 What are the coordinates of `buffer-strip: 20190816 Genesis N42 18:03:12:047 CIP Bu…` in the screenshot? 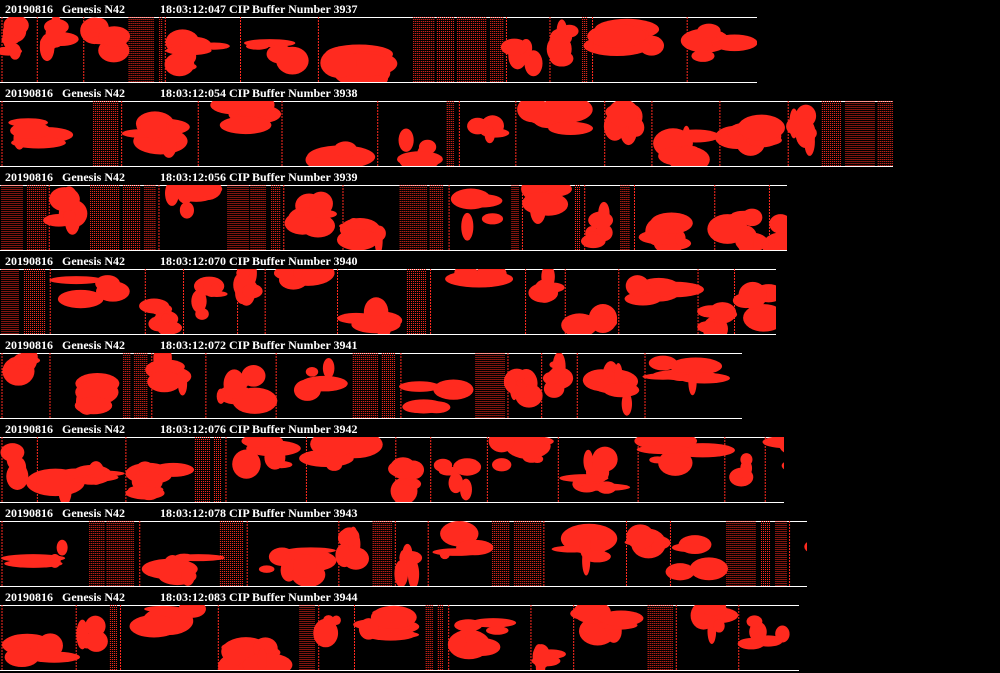 It's located at (378, 42).